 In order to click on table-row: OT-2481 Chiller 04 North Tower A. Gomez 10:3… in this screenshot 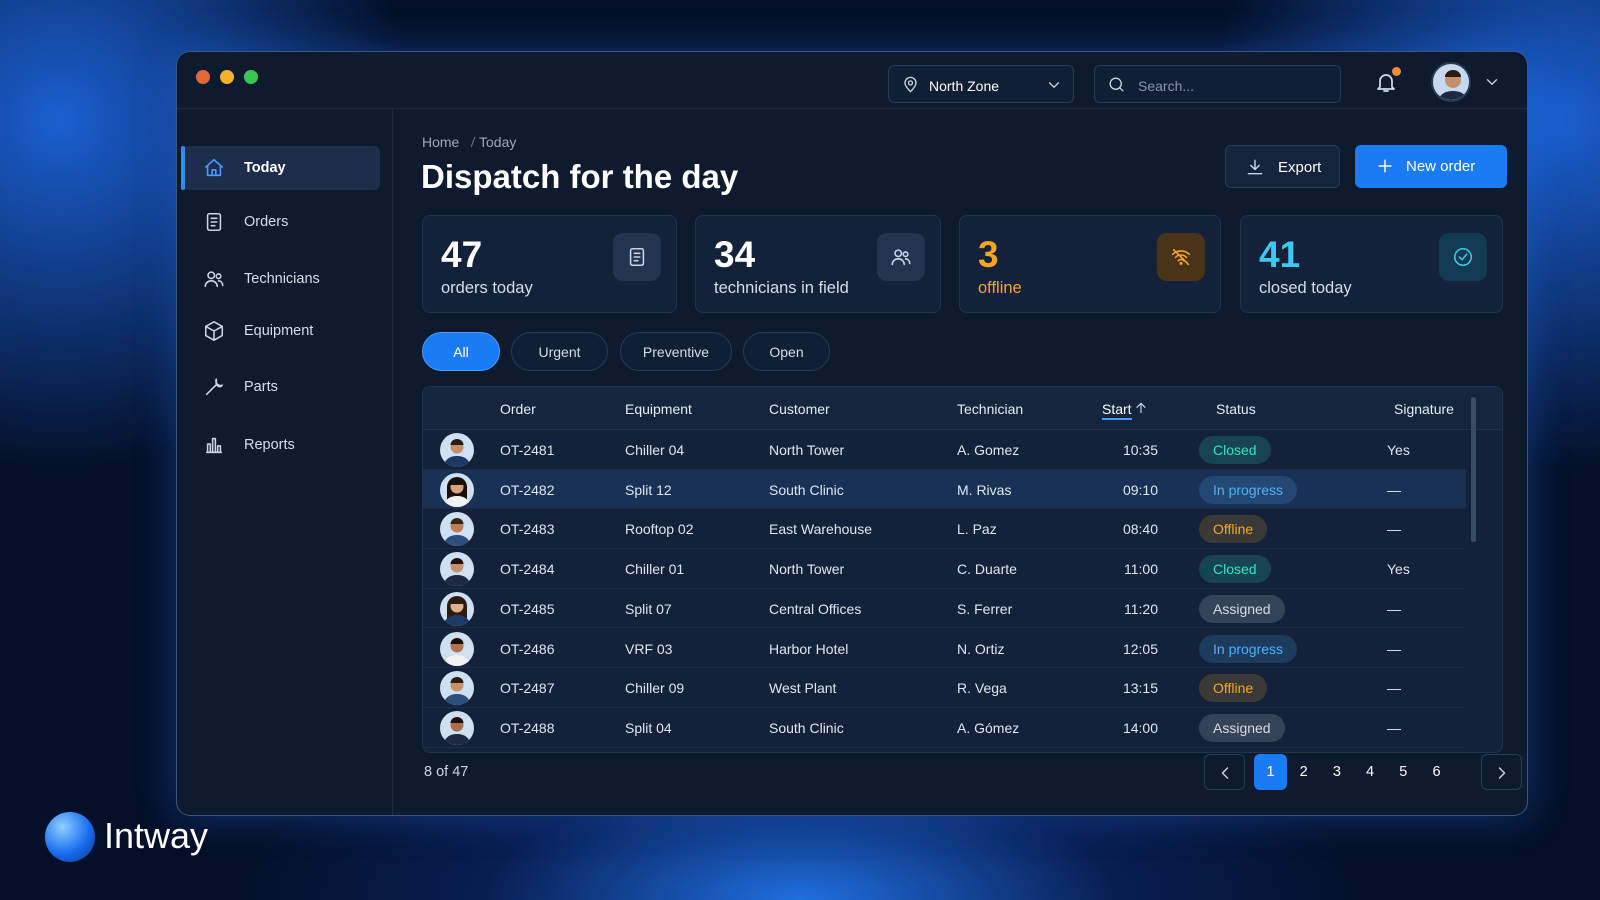, I will do `click(944, 450)`.